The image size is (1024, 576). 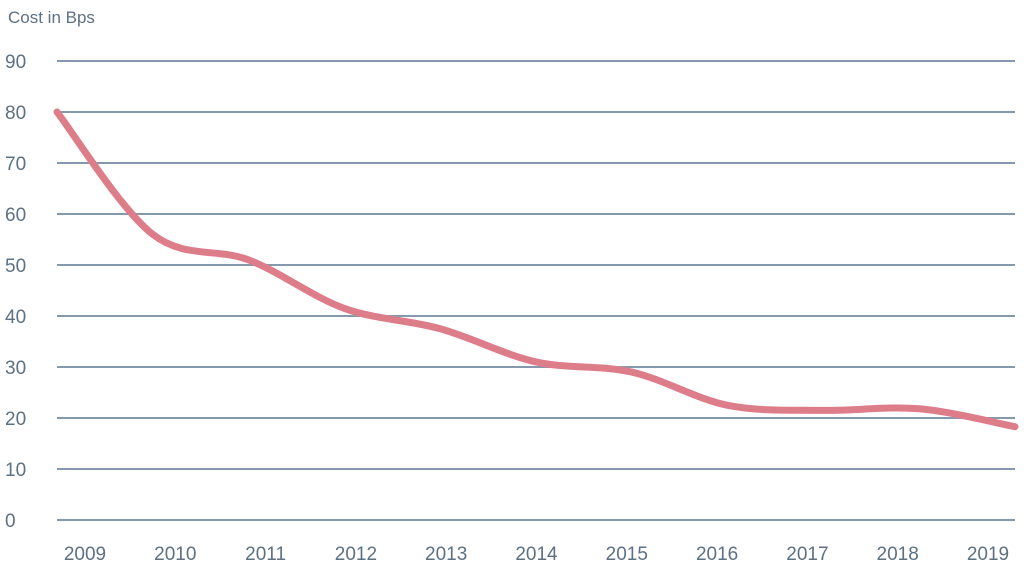 I want to click on y-tick-label: 10, so click(x=15, y=470).